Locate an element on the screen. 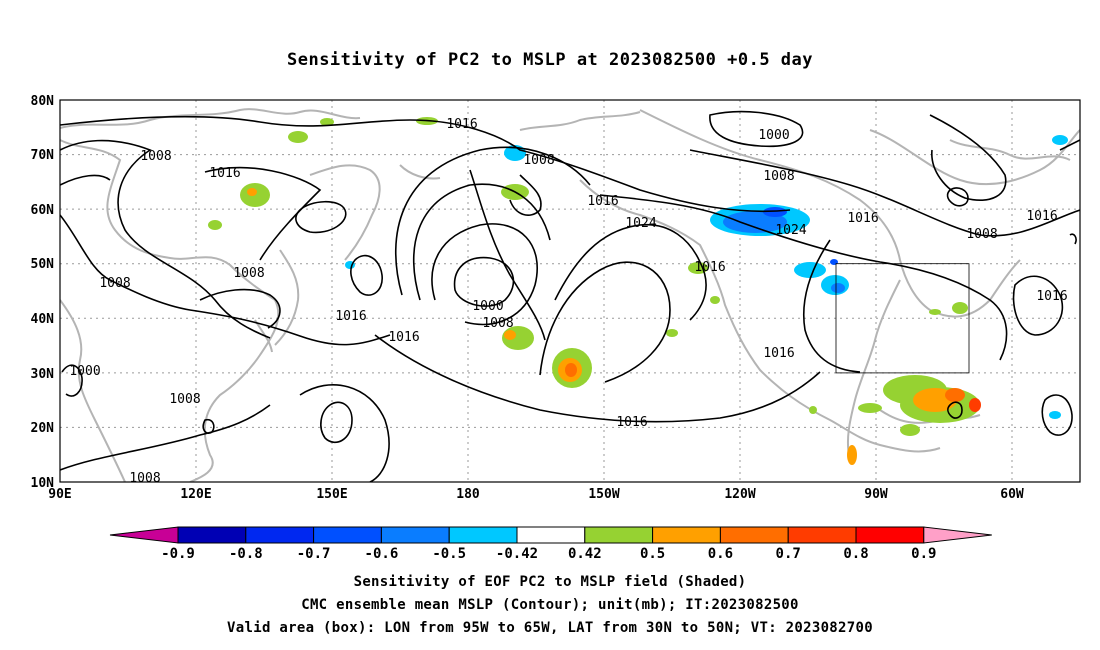 The image size is (1100, 650). lat-label: 80N is located at coordinates (43, 101).